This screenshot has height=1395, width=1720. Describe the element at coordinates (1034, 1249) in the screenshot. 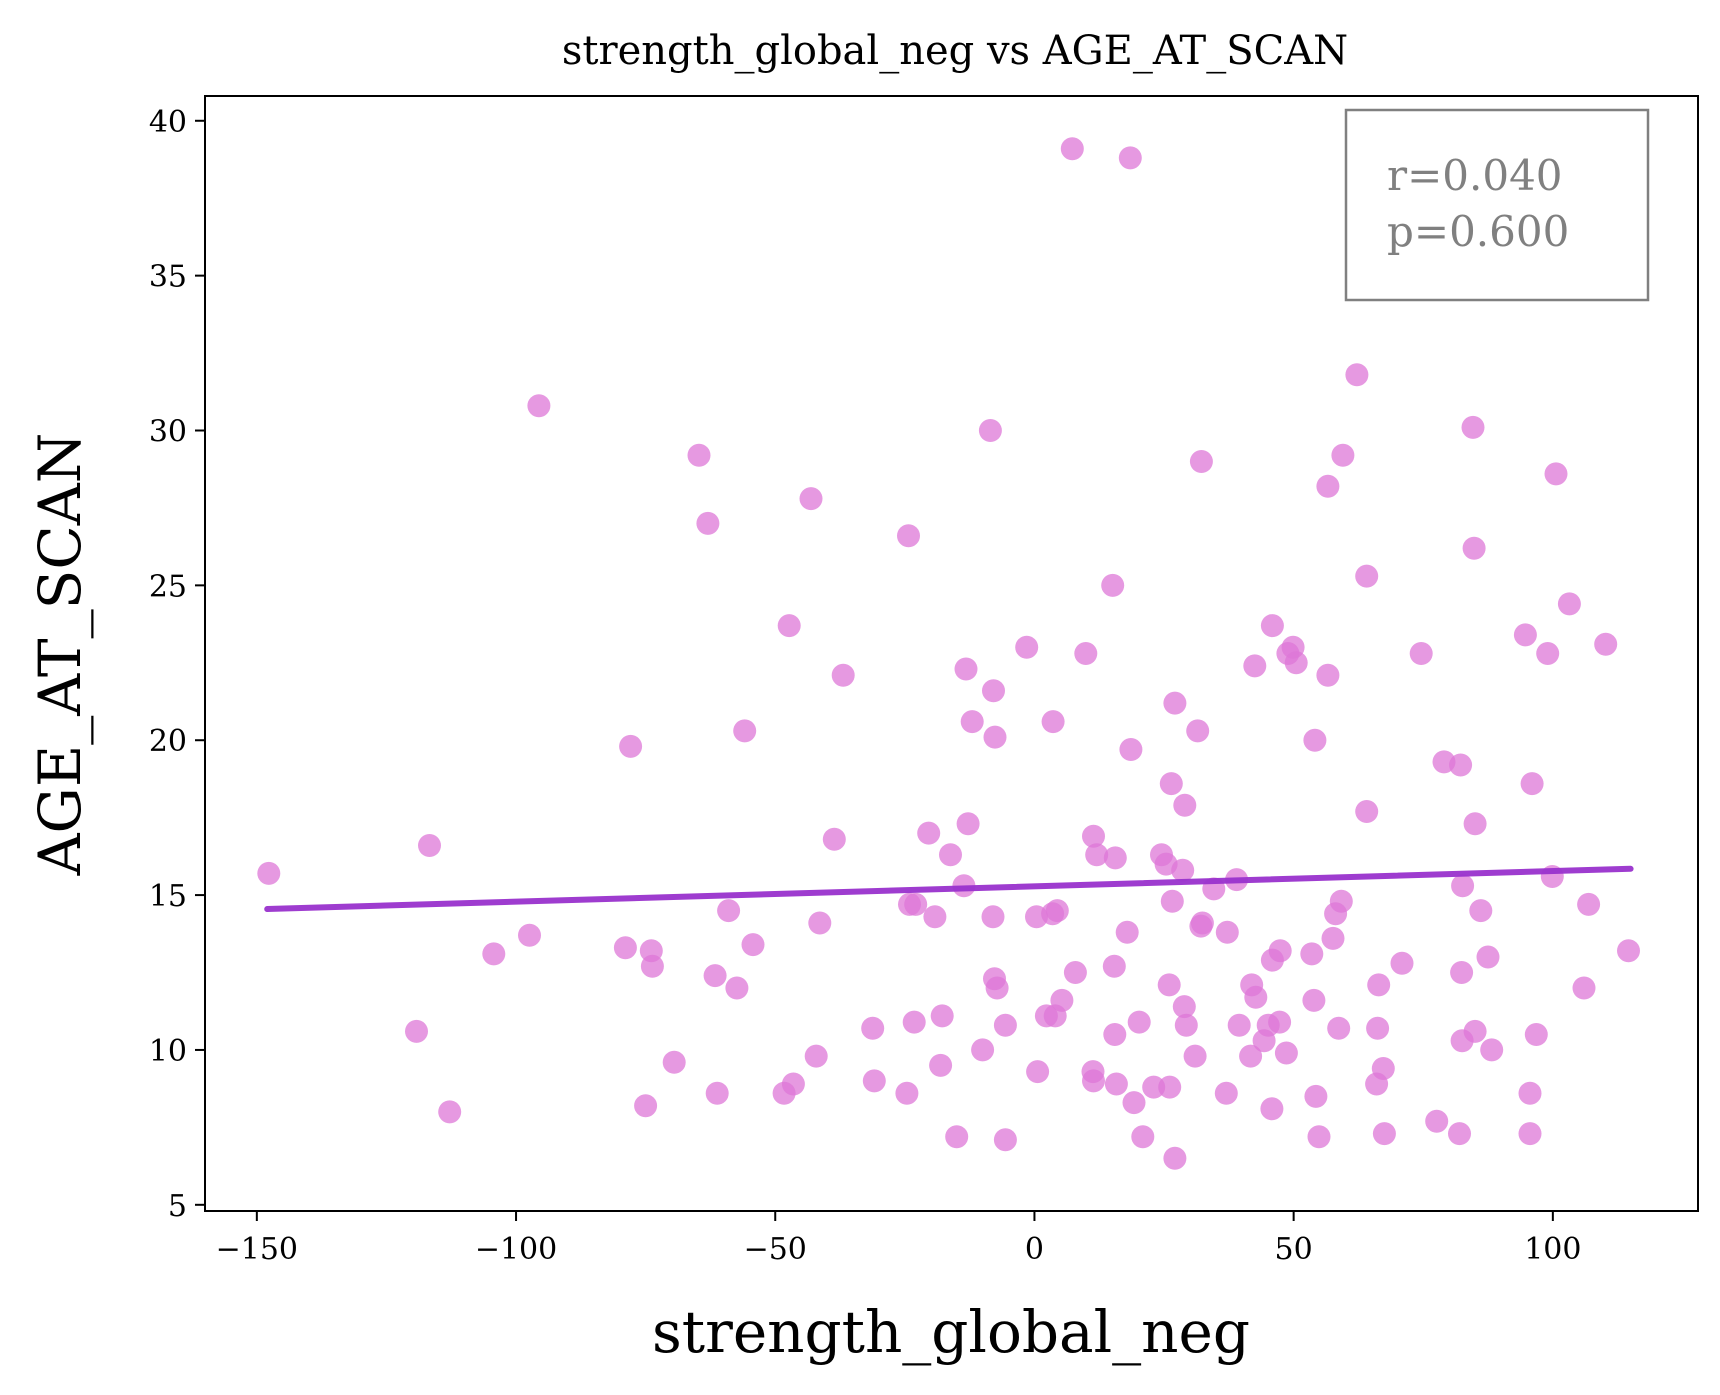

I see `x-tick-label: 0` at that location.